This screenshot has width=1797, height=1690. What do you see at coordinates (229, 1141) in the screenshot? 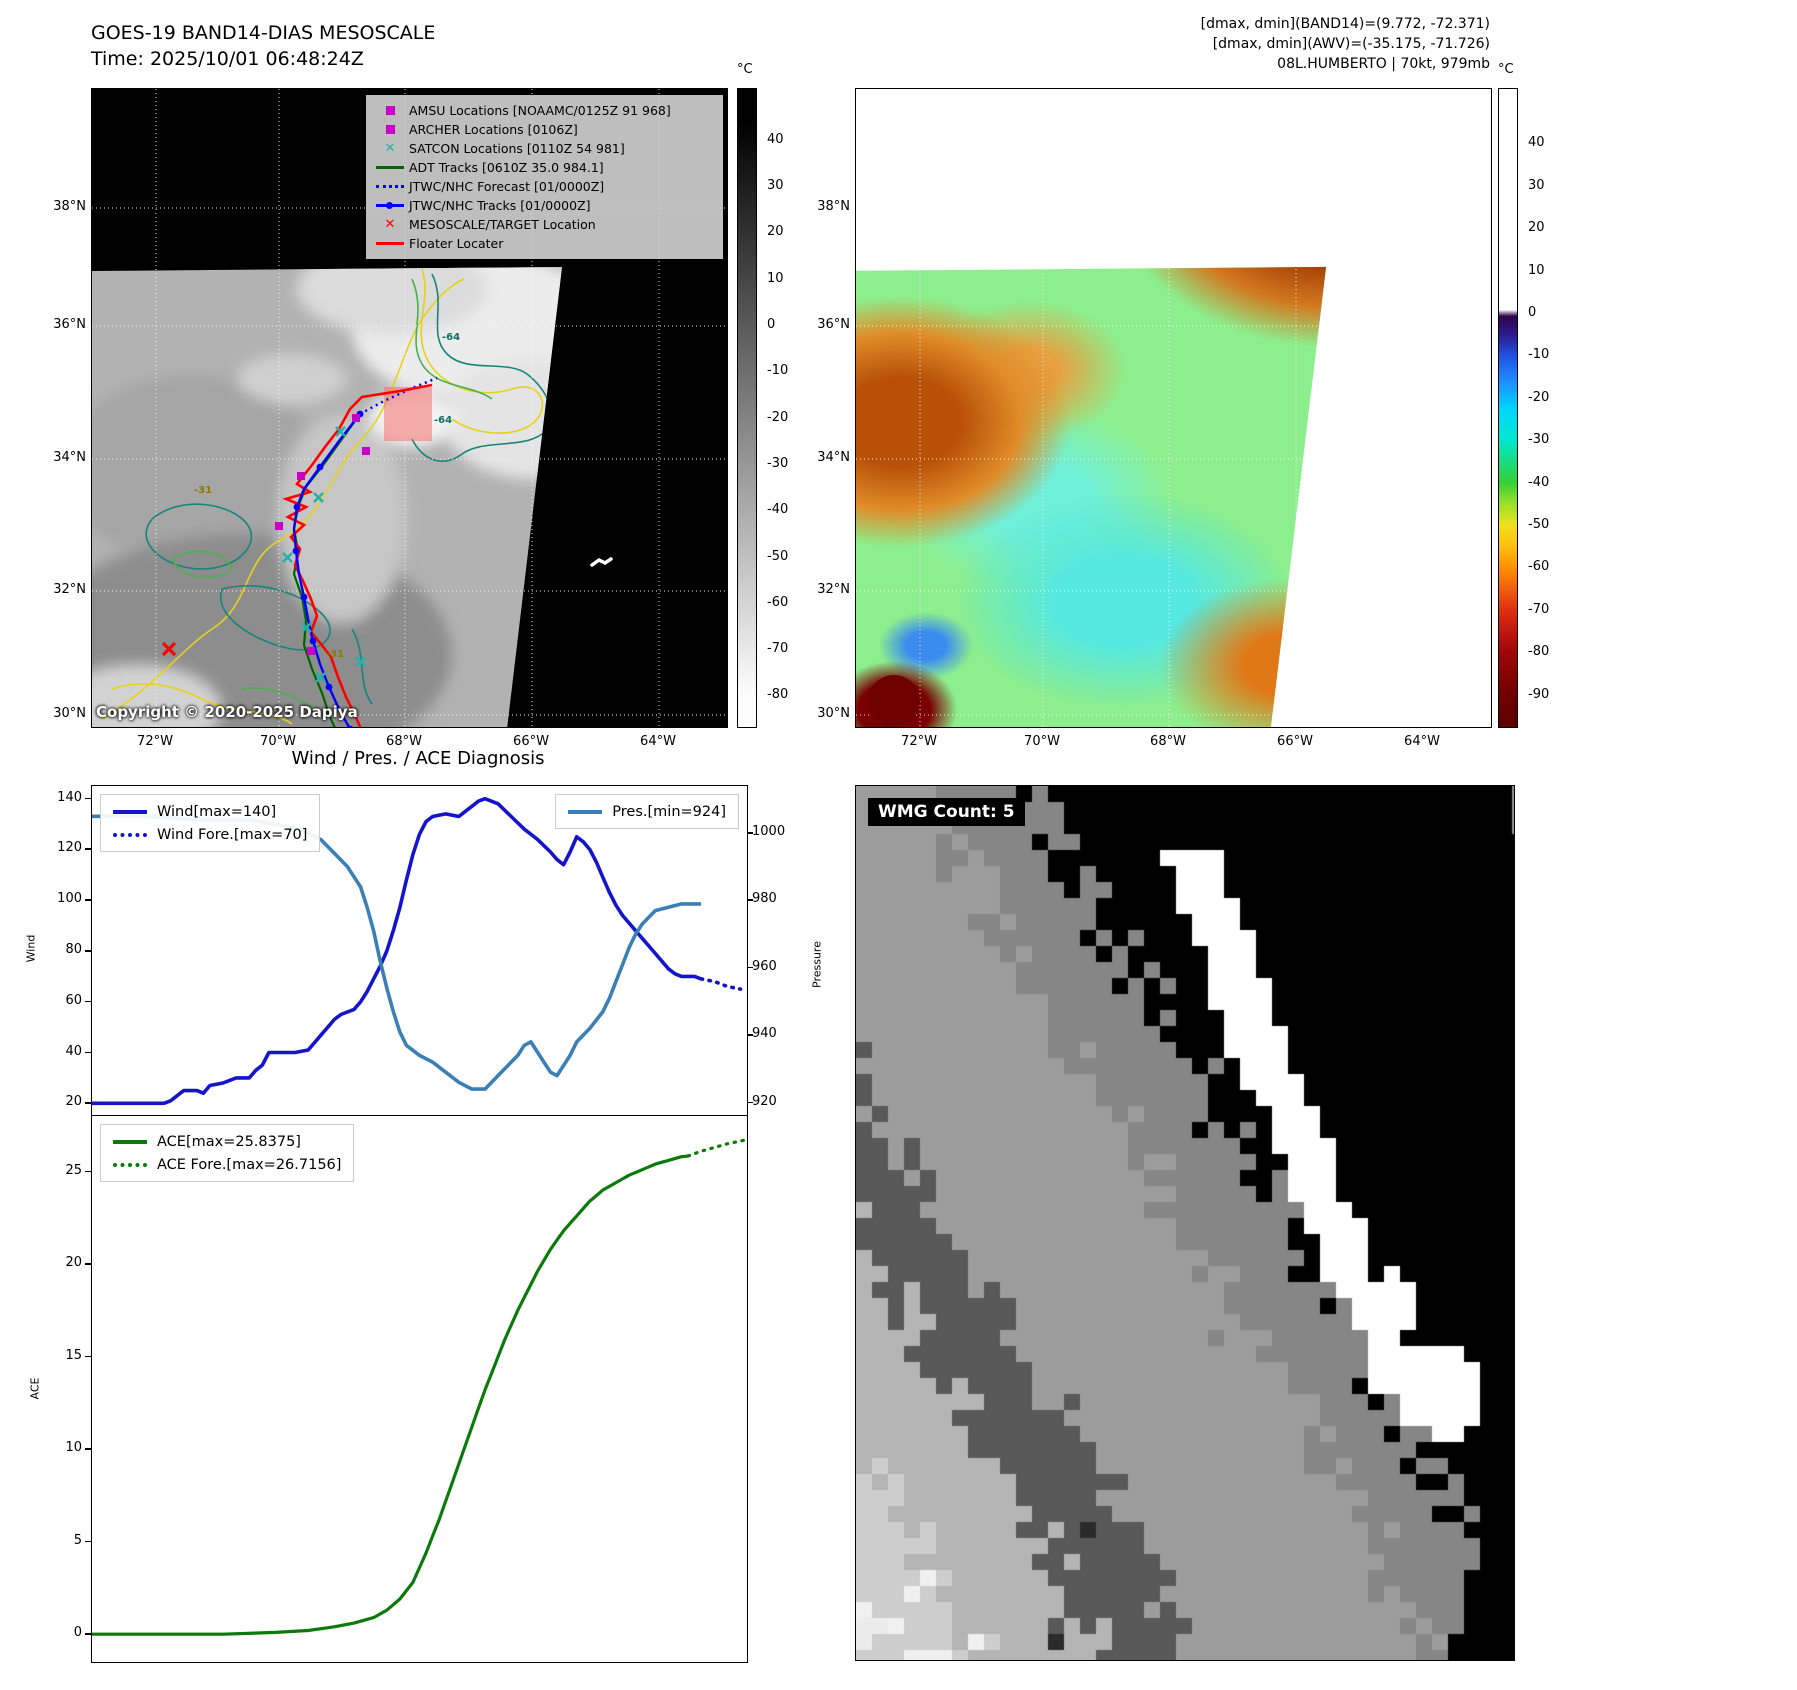
I see `ace-legend-label: ACE[max=25.8375]` at bounding box center [229, 1141].